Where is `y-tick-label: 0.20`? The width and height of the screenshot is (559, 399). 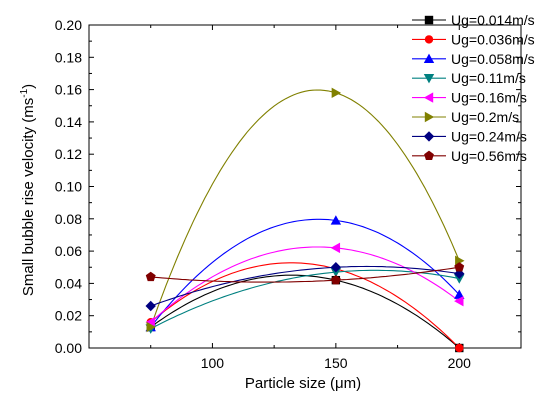 y-tick-label: 0.20 is located at coordinates (68, 25).